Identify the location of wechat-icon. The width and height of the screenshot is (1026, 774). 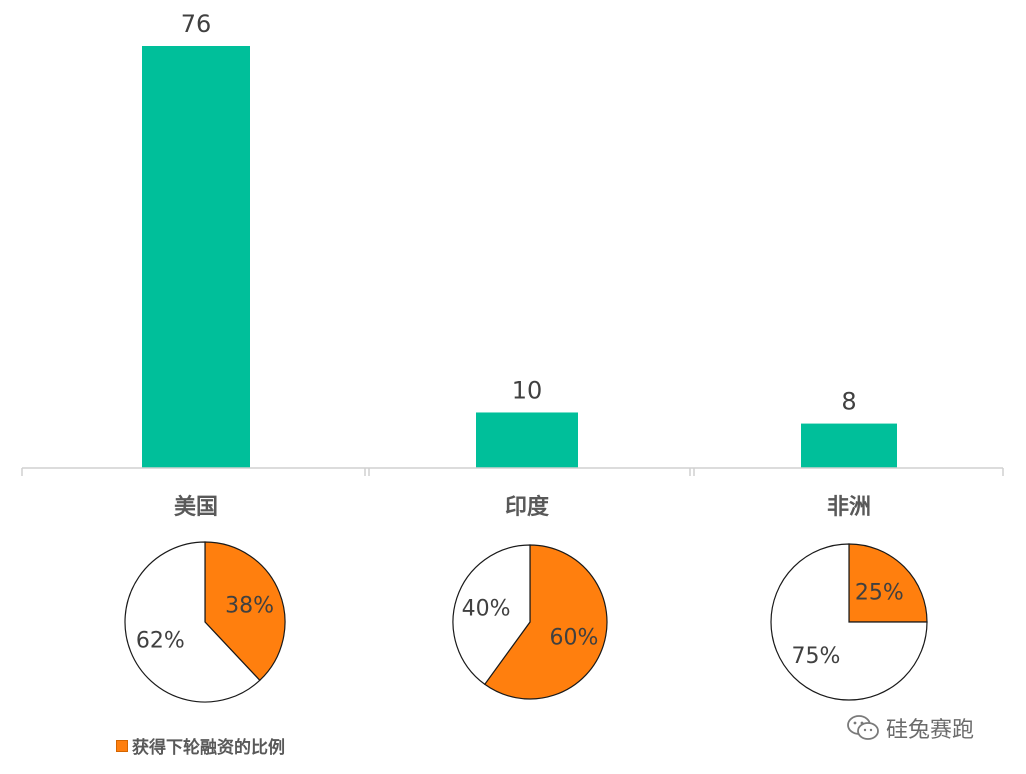
(863, 727).